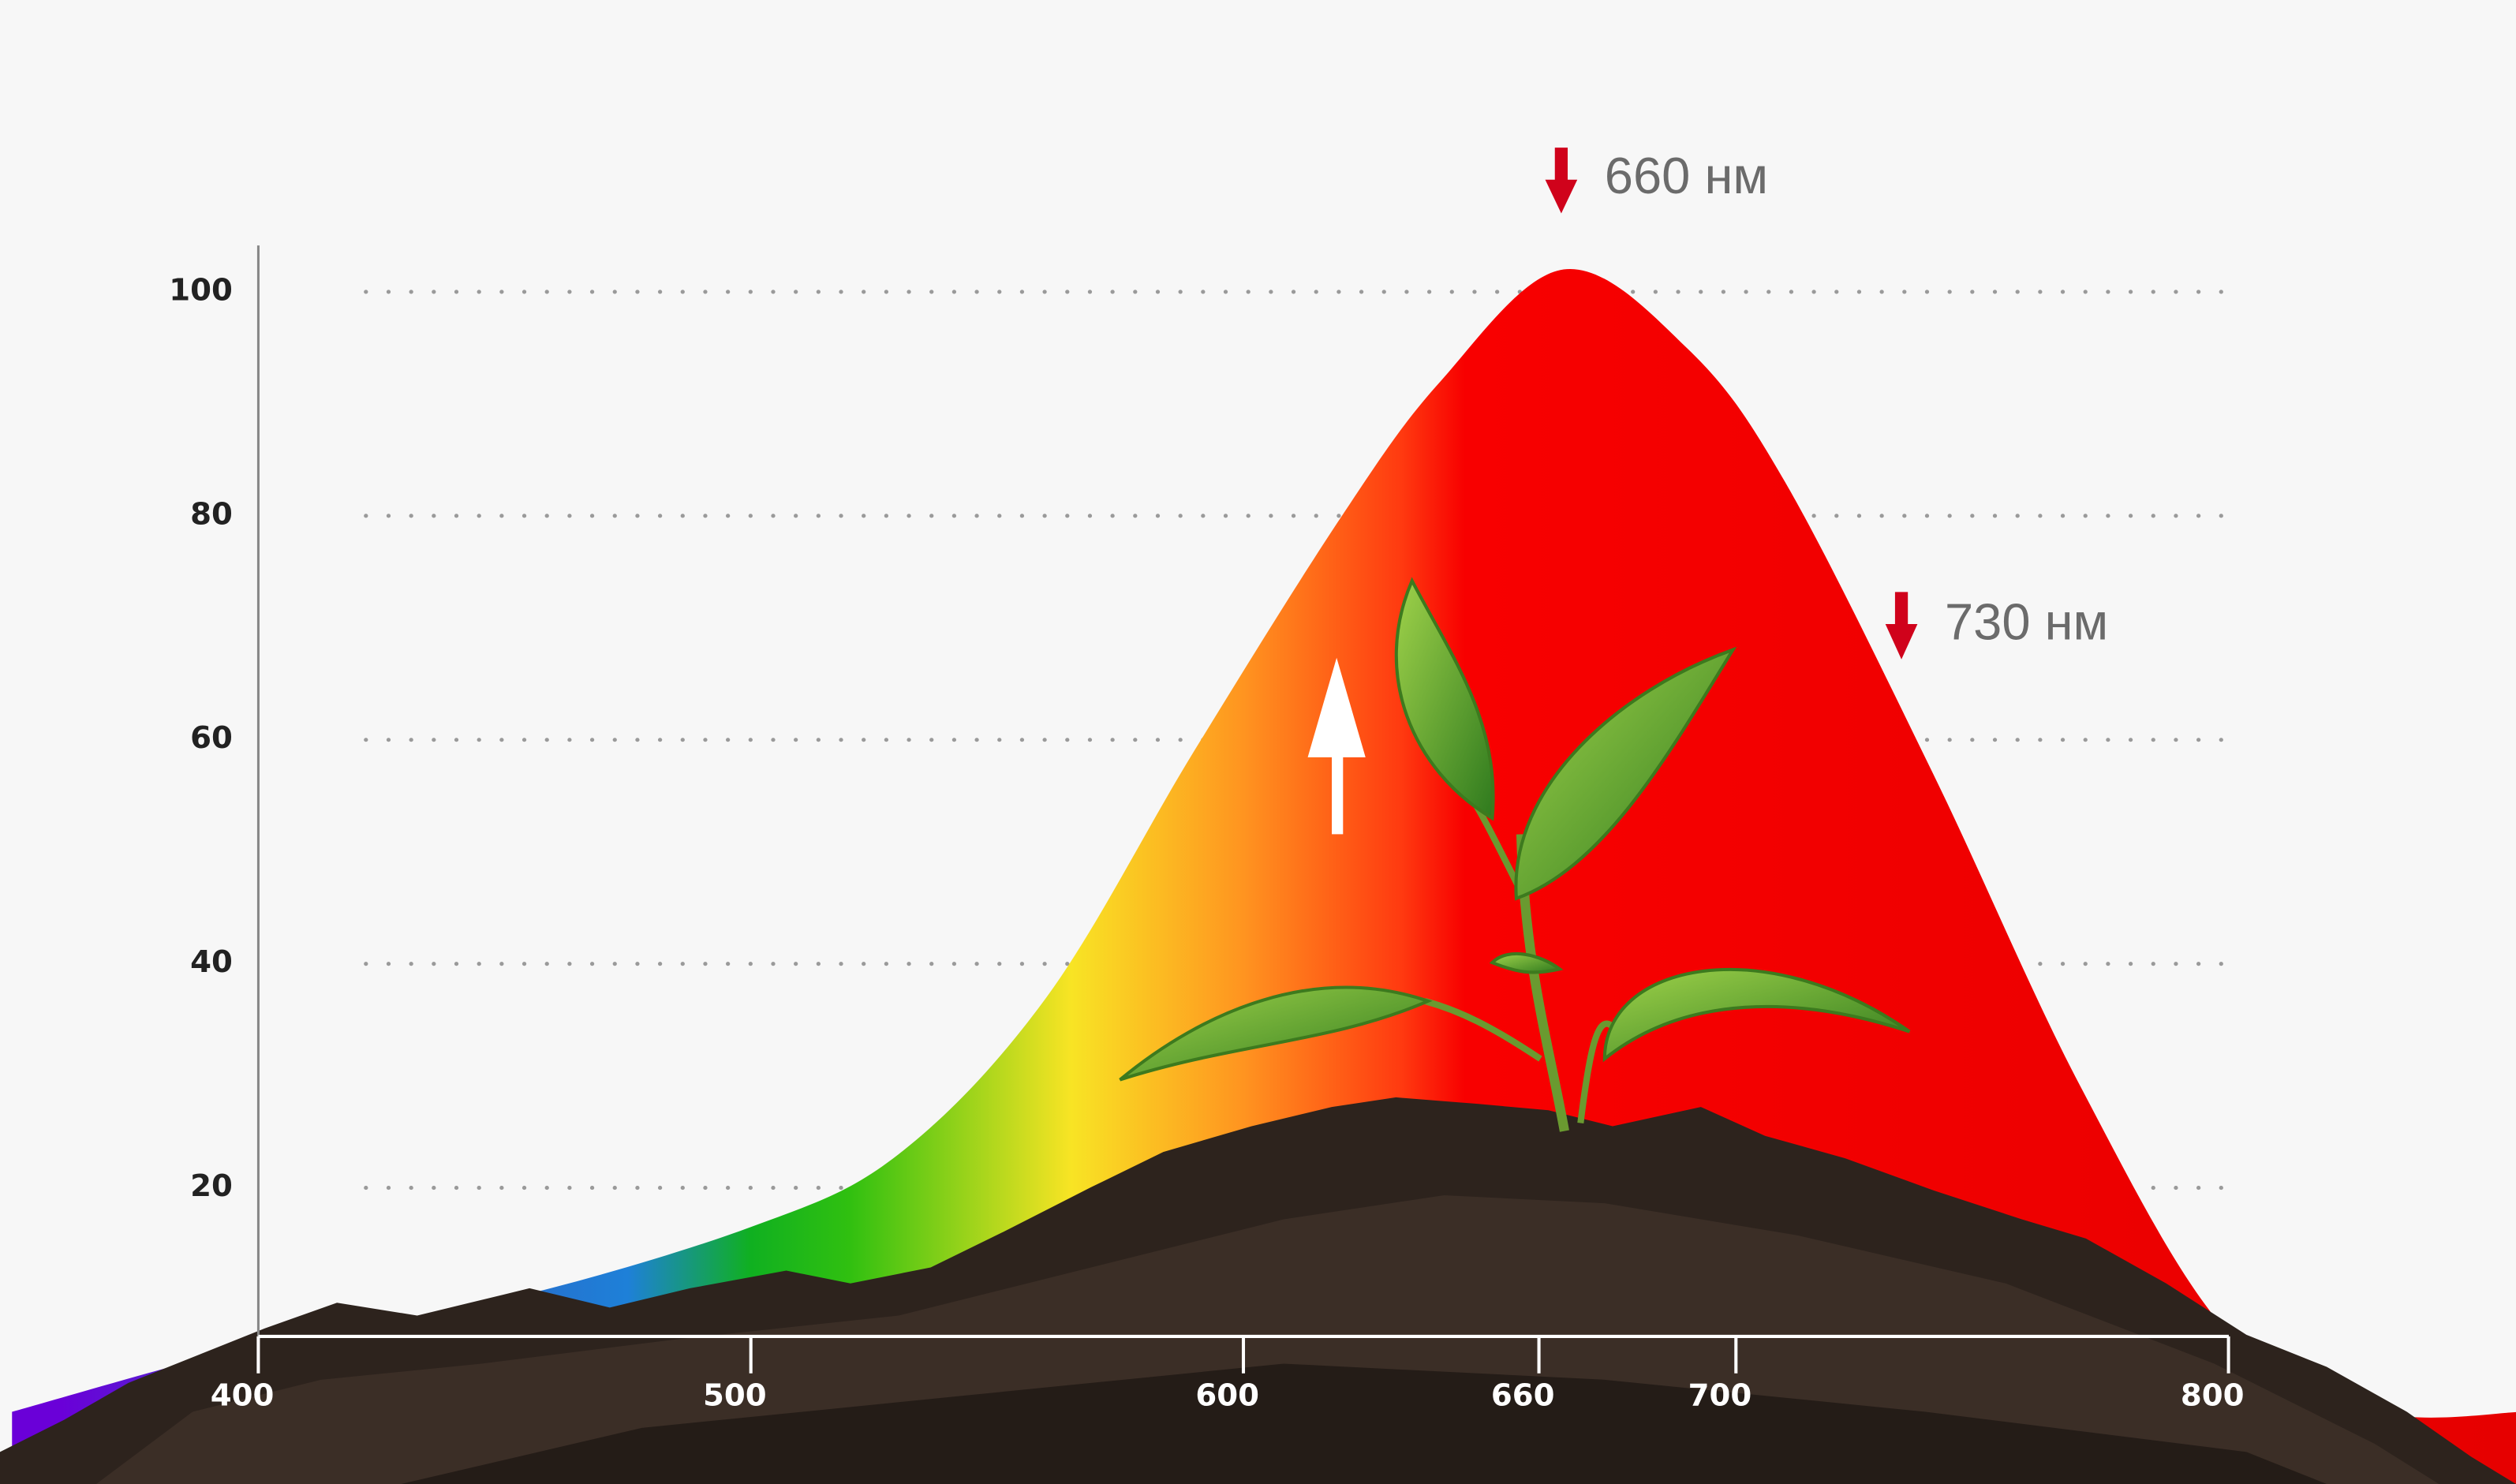 The width and height of the screenshot is (2516, 1484). What do you see at coordinates (1364, 1423) in the screenshot?
I see `soil-shadow` at bounding box center [1364, 1423].